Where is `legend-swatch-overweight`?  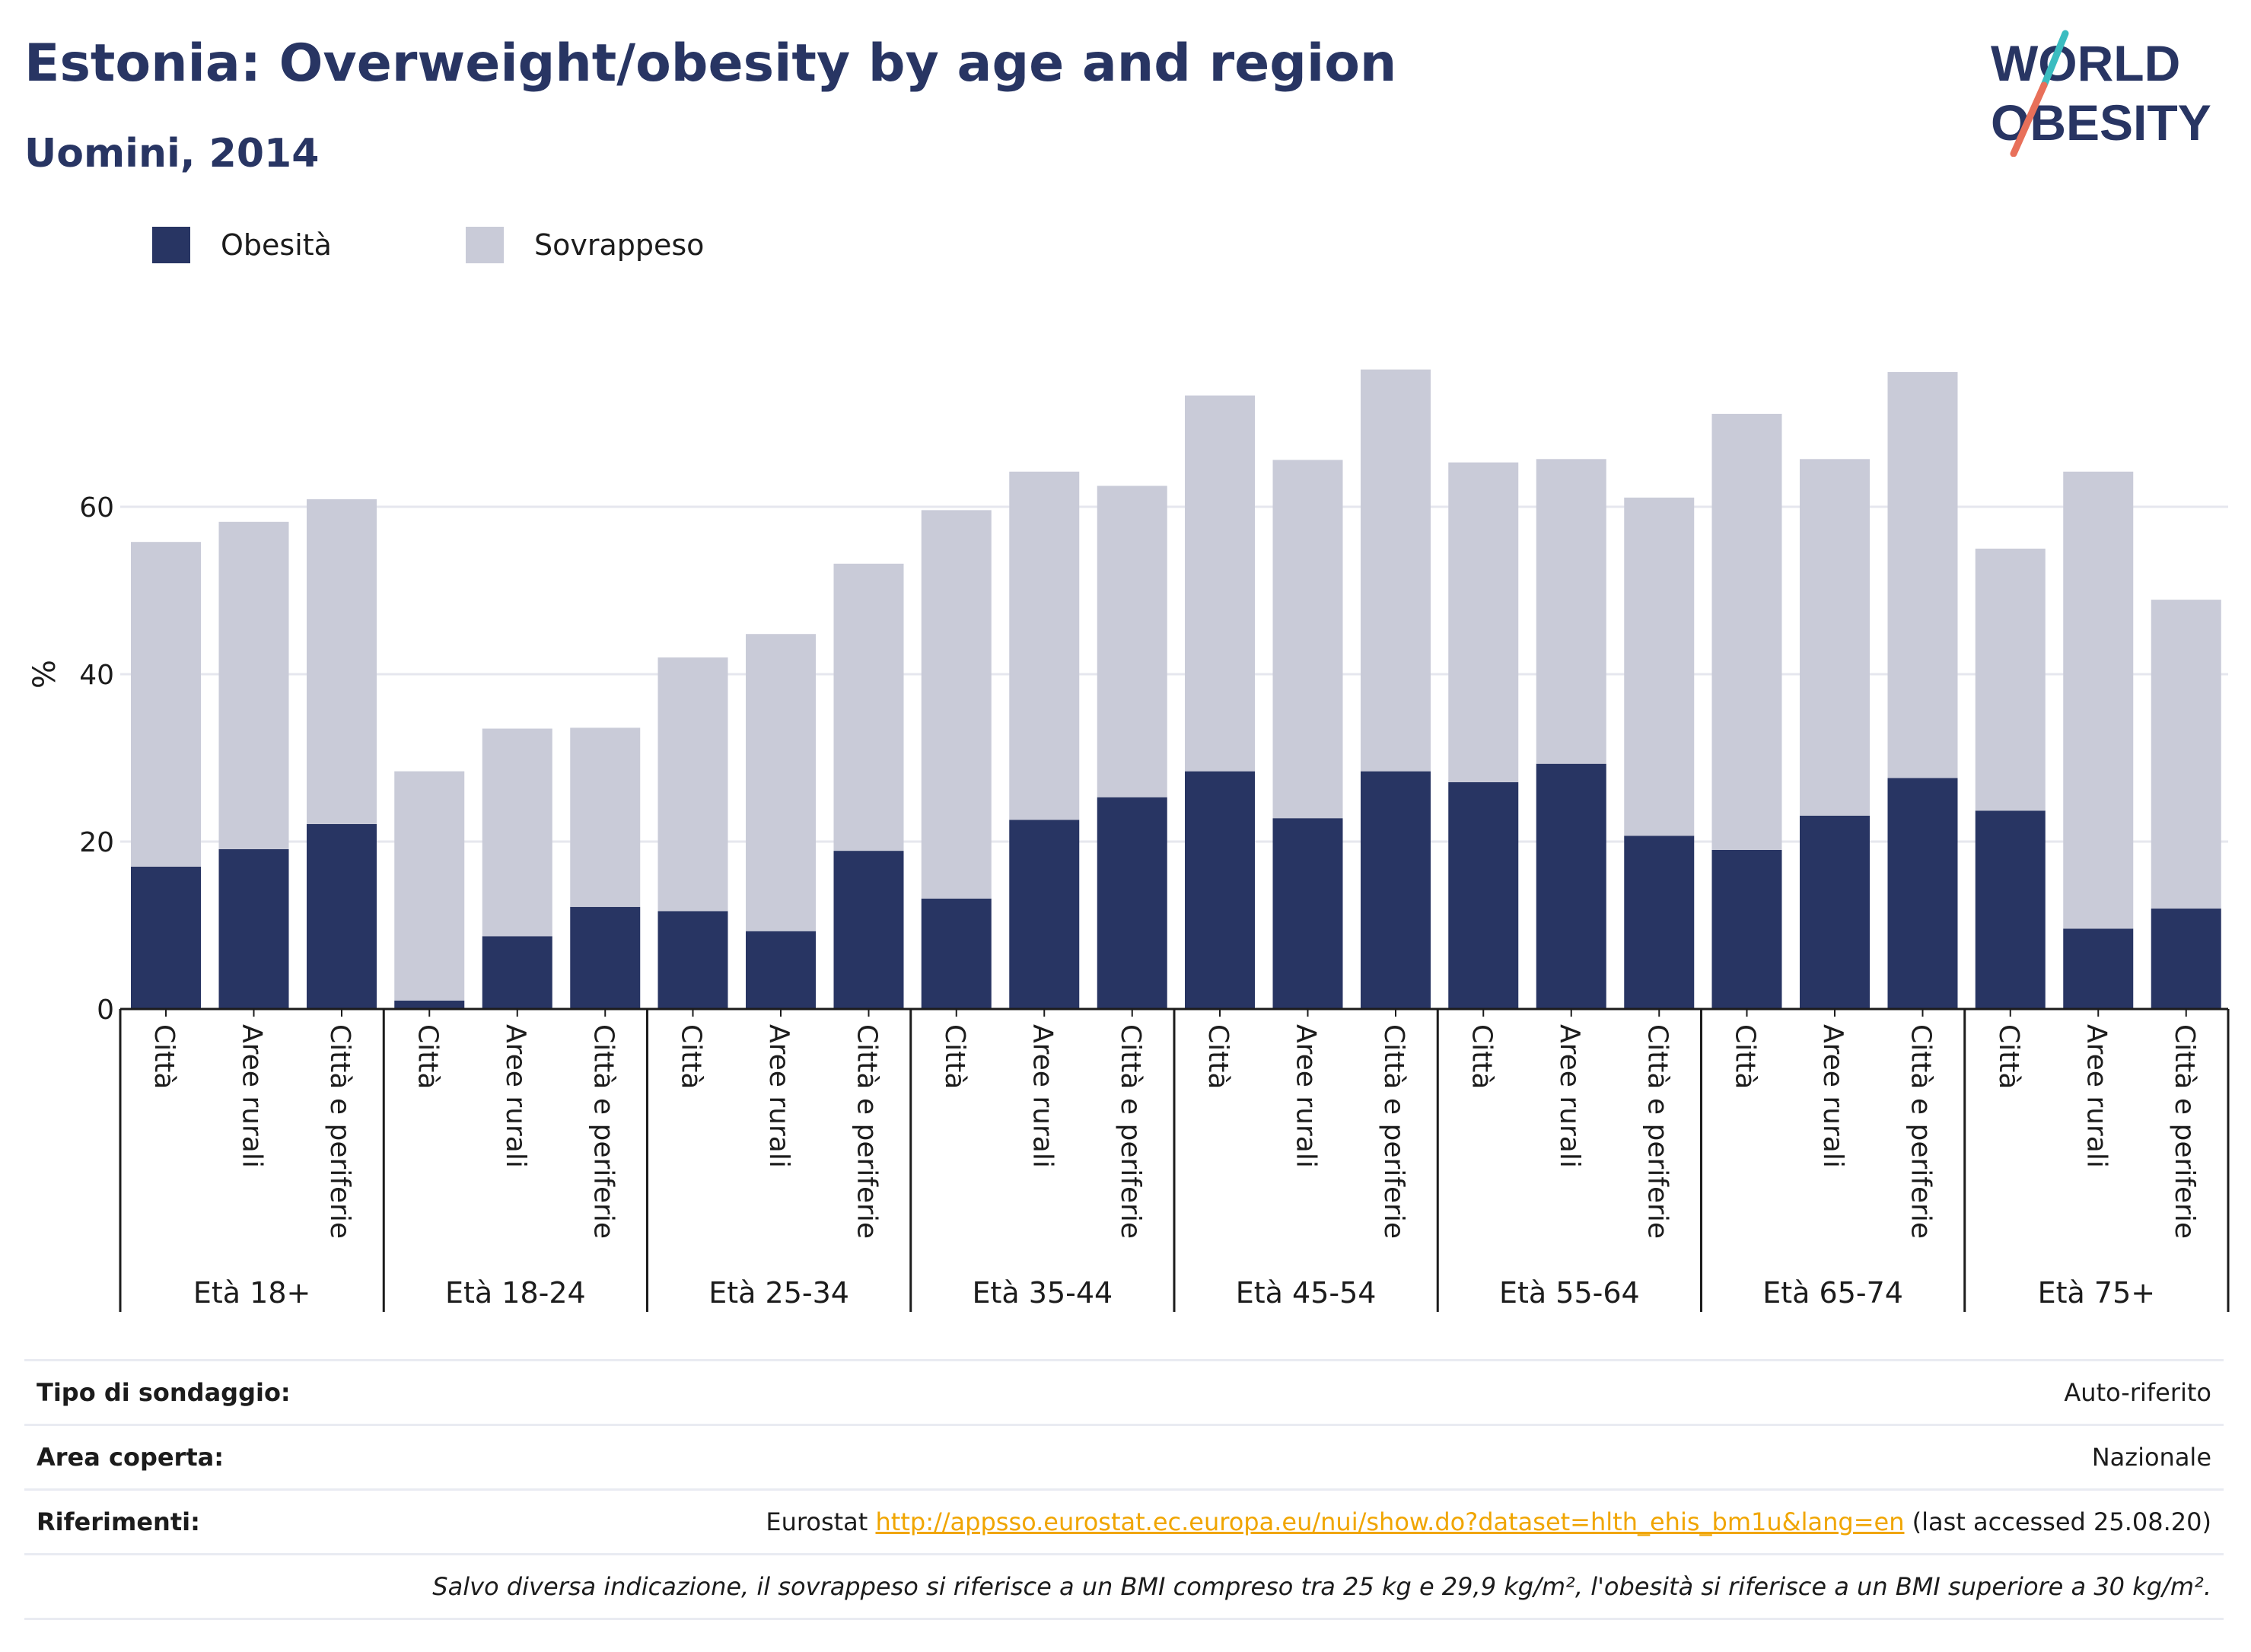 legend-swatch-overweight is located at coordinates (485, 245).